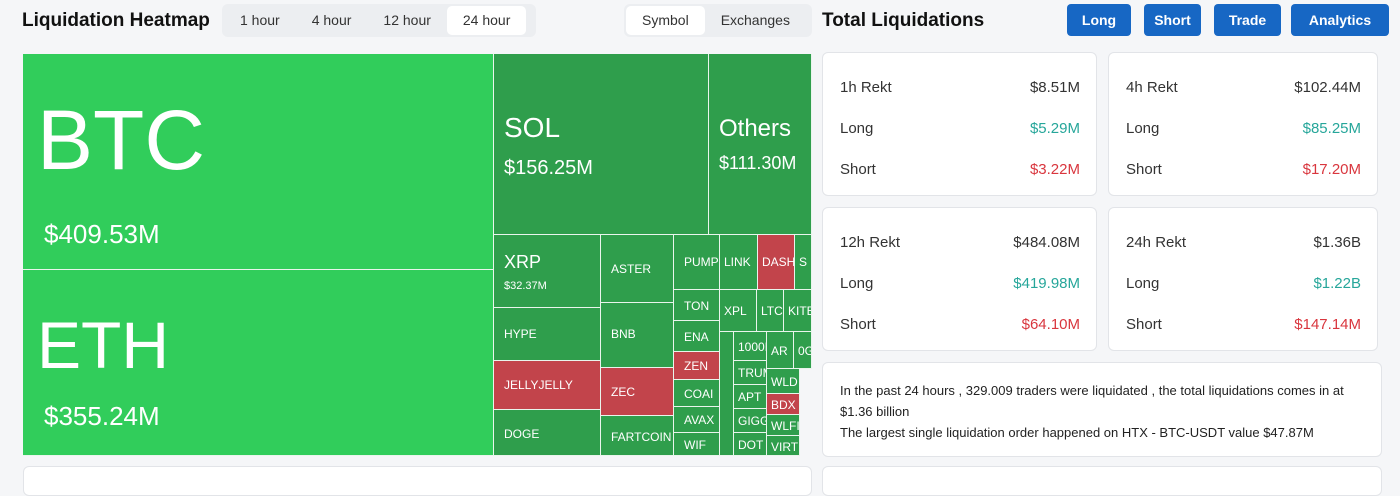  I want to click on stat-label: 24h Rekt, so click(1156, 242).